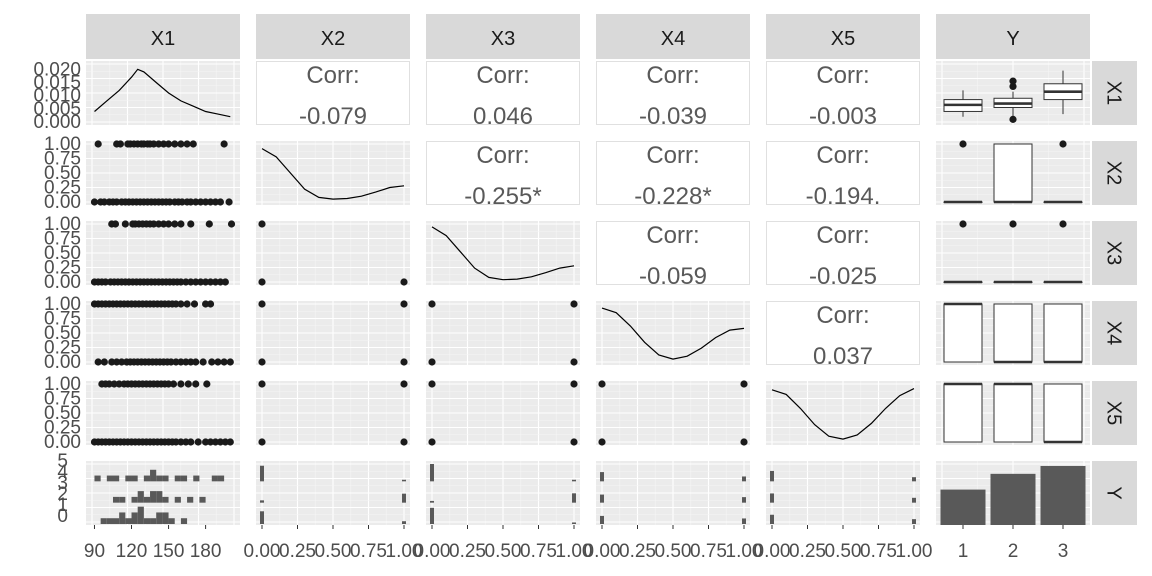 The height and width of the screenshot is (576, 1152). I want to click on y-tick-label: 0.015, so click(57, 82).